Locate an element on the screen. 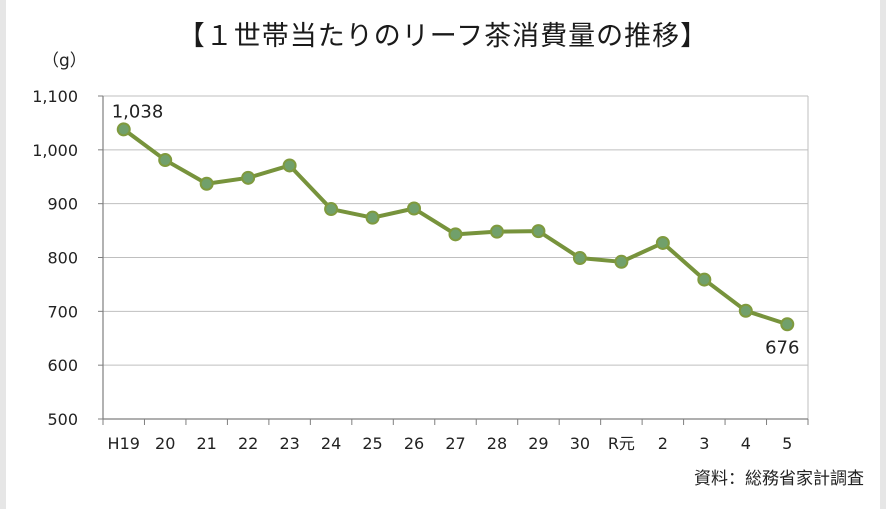 Image resolution: width=886 pixels, height=509 pixels. y-tick-label: 800 is located at coordinates (62, 258).